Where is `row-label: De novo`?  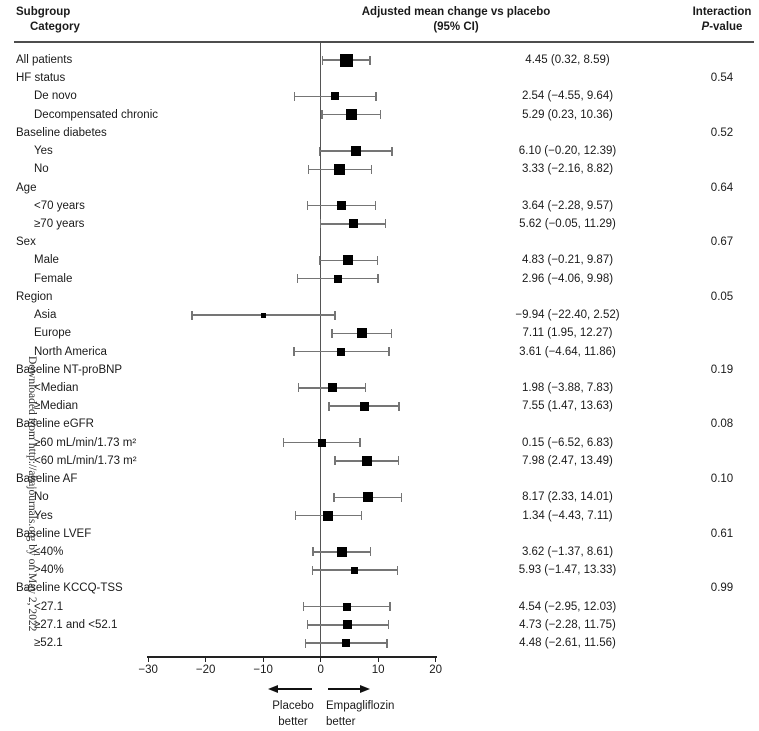
row-label: De novo is located at coordinates (55, 96).